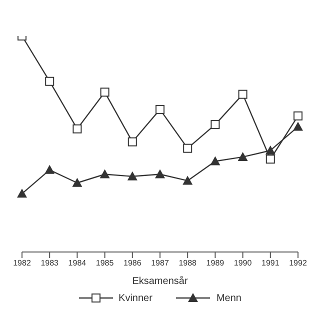 The width and height of the screenshot is (320, 320). I want to click on x-tick-label: 1983, so click(50, 263).